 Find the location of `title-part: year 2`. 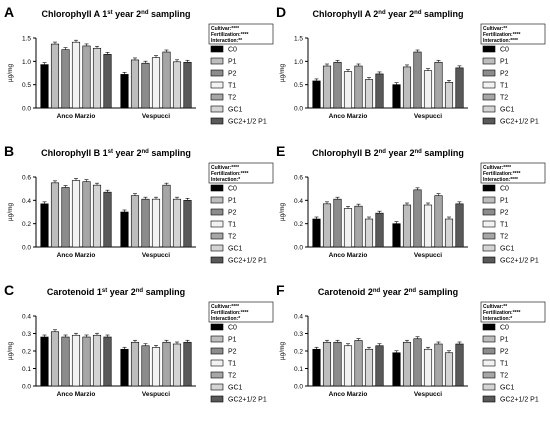

title-part: year 2 is located at coordinates (400, 14).